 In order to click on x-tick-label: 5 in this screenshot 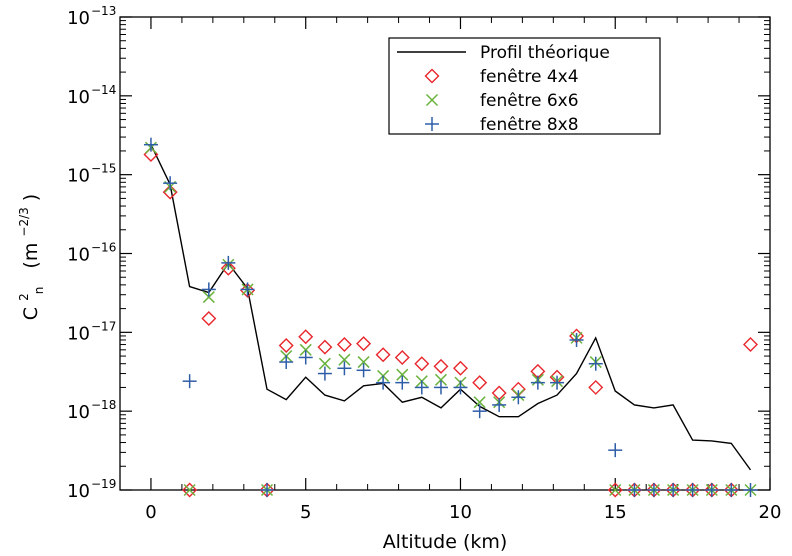, I will do `click(305, 512)`.